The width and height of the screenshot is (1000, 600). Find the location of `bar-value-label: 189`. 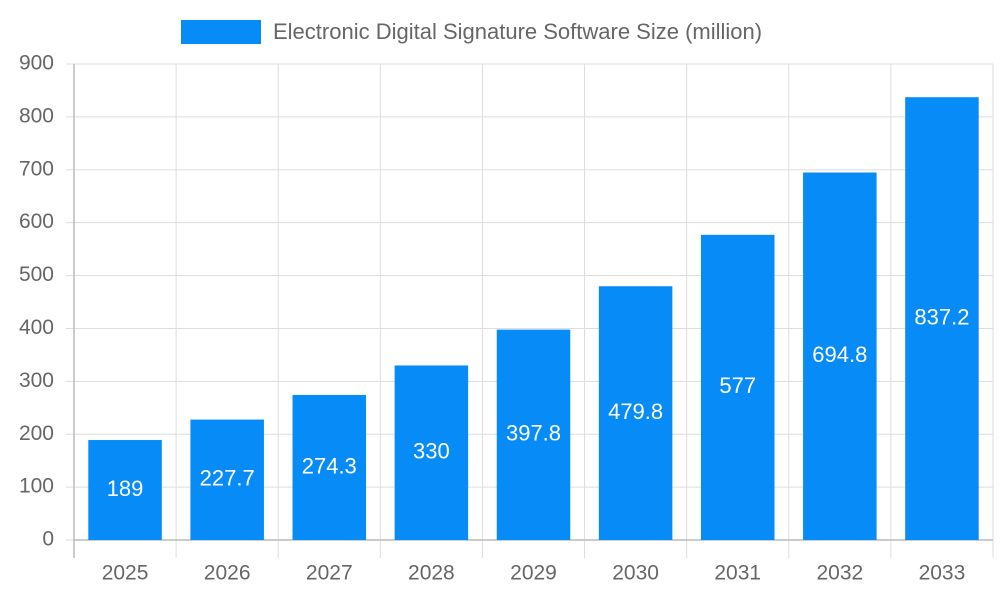

bar-value-label: 189 is located at coordinates (125, 488).